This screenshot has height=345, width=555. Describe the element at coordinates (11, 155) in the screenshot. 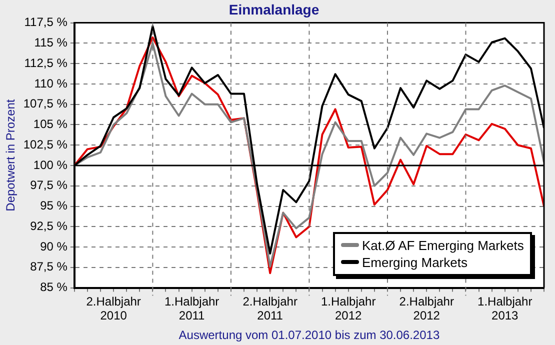

I see `y-axis-title: Depotwert in Prozent` at that location.